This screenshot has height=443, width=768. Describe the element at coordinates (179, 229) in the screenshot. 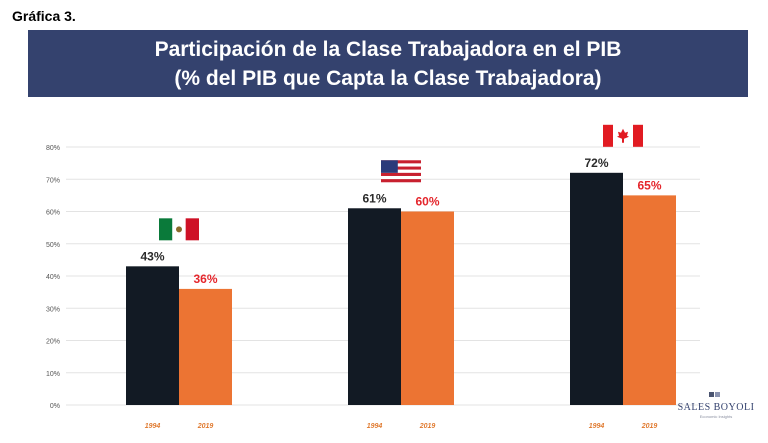

I see `mexico-flag-icon` at that location.